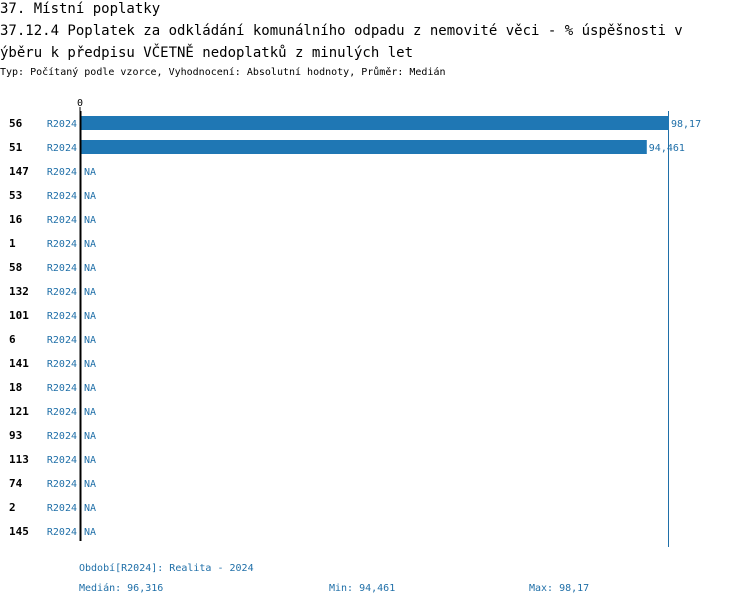  I want to click on x-tick-label: 0, so click(80, 103).